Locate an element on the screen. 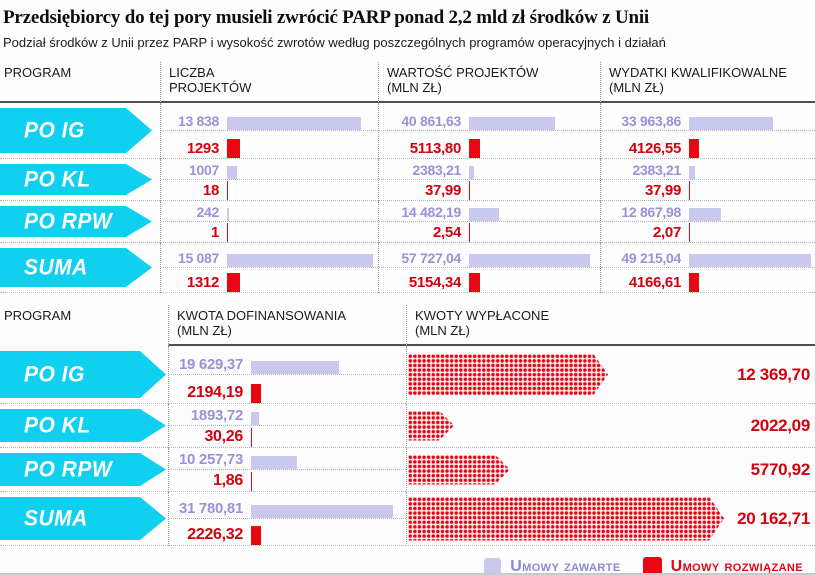  table-row-po-kl: PO KL 1007 18 2383,21 37,99 is located at coordinates (407, 180).